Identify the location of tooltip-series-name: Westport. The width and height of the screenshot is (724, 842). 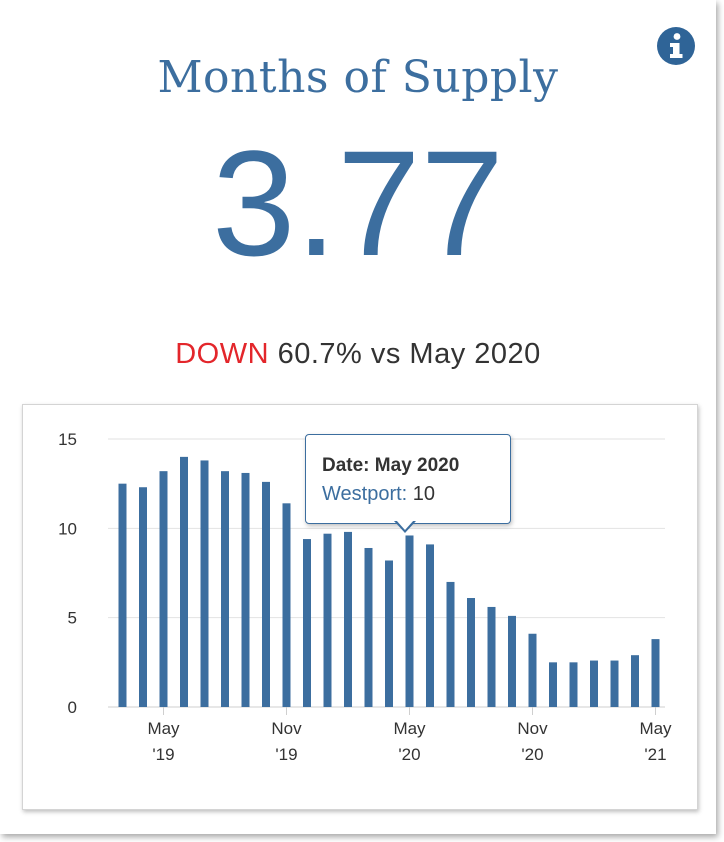
(362, 494).